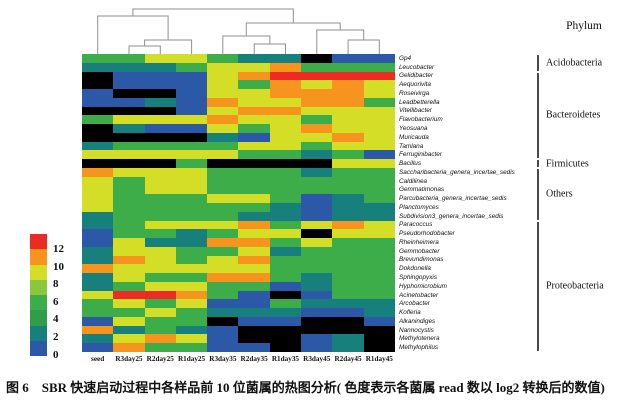 This screenshot has height=401, width=642. Describe the element at coordinates (410, 313) in the screenshot. I see `row-label: Kofleria` at that location.